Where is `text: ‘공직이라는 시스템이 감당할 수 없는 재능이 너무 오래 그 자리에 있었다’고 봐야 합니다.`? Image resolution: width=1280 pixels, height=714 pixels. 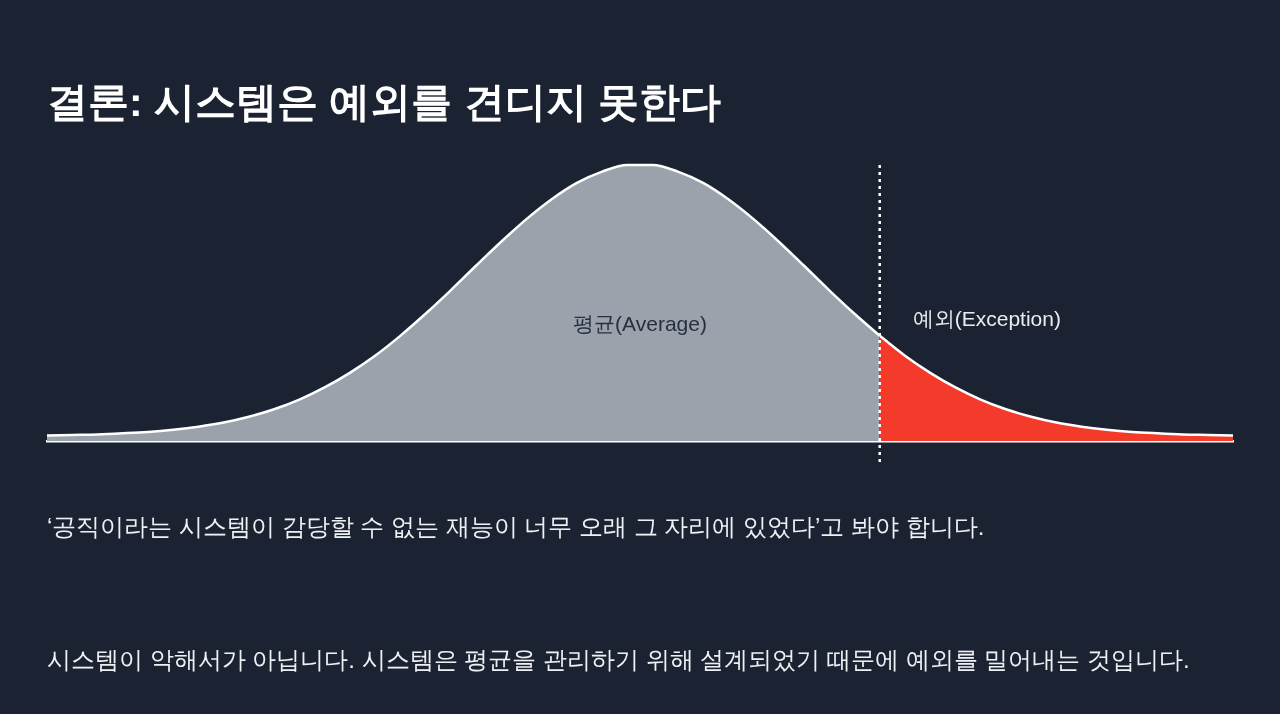 text: ‘공직이라는 시스템이 감당할 수 없는 재능이 너무 오래 그 자리에 있었다’고 봐야 합니다. is located at coordinates (516, 527).